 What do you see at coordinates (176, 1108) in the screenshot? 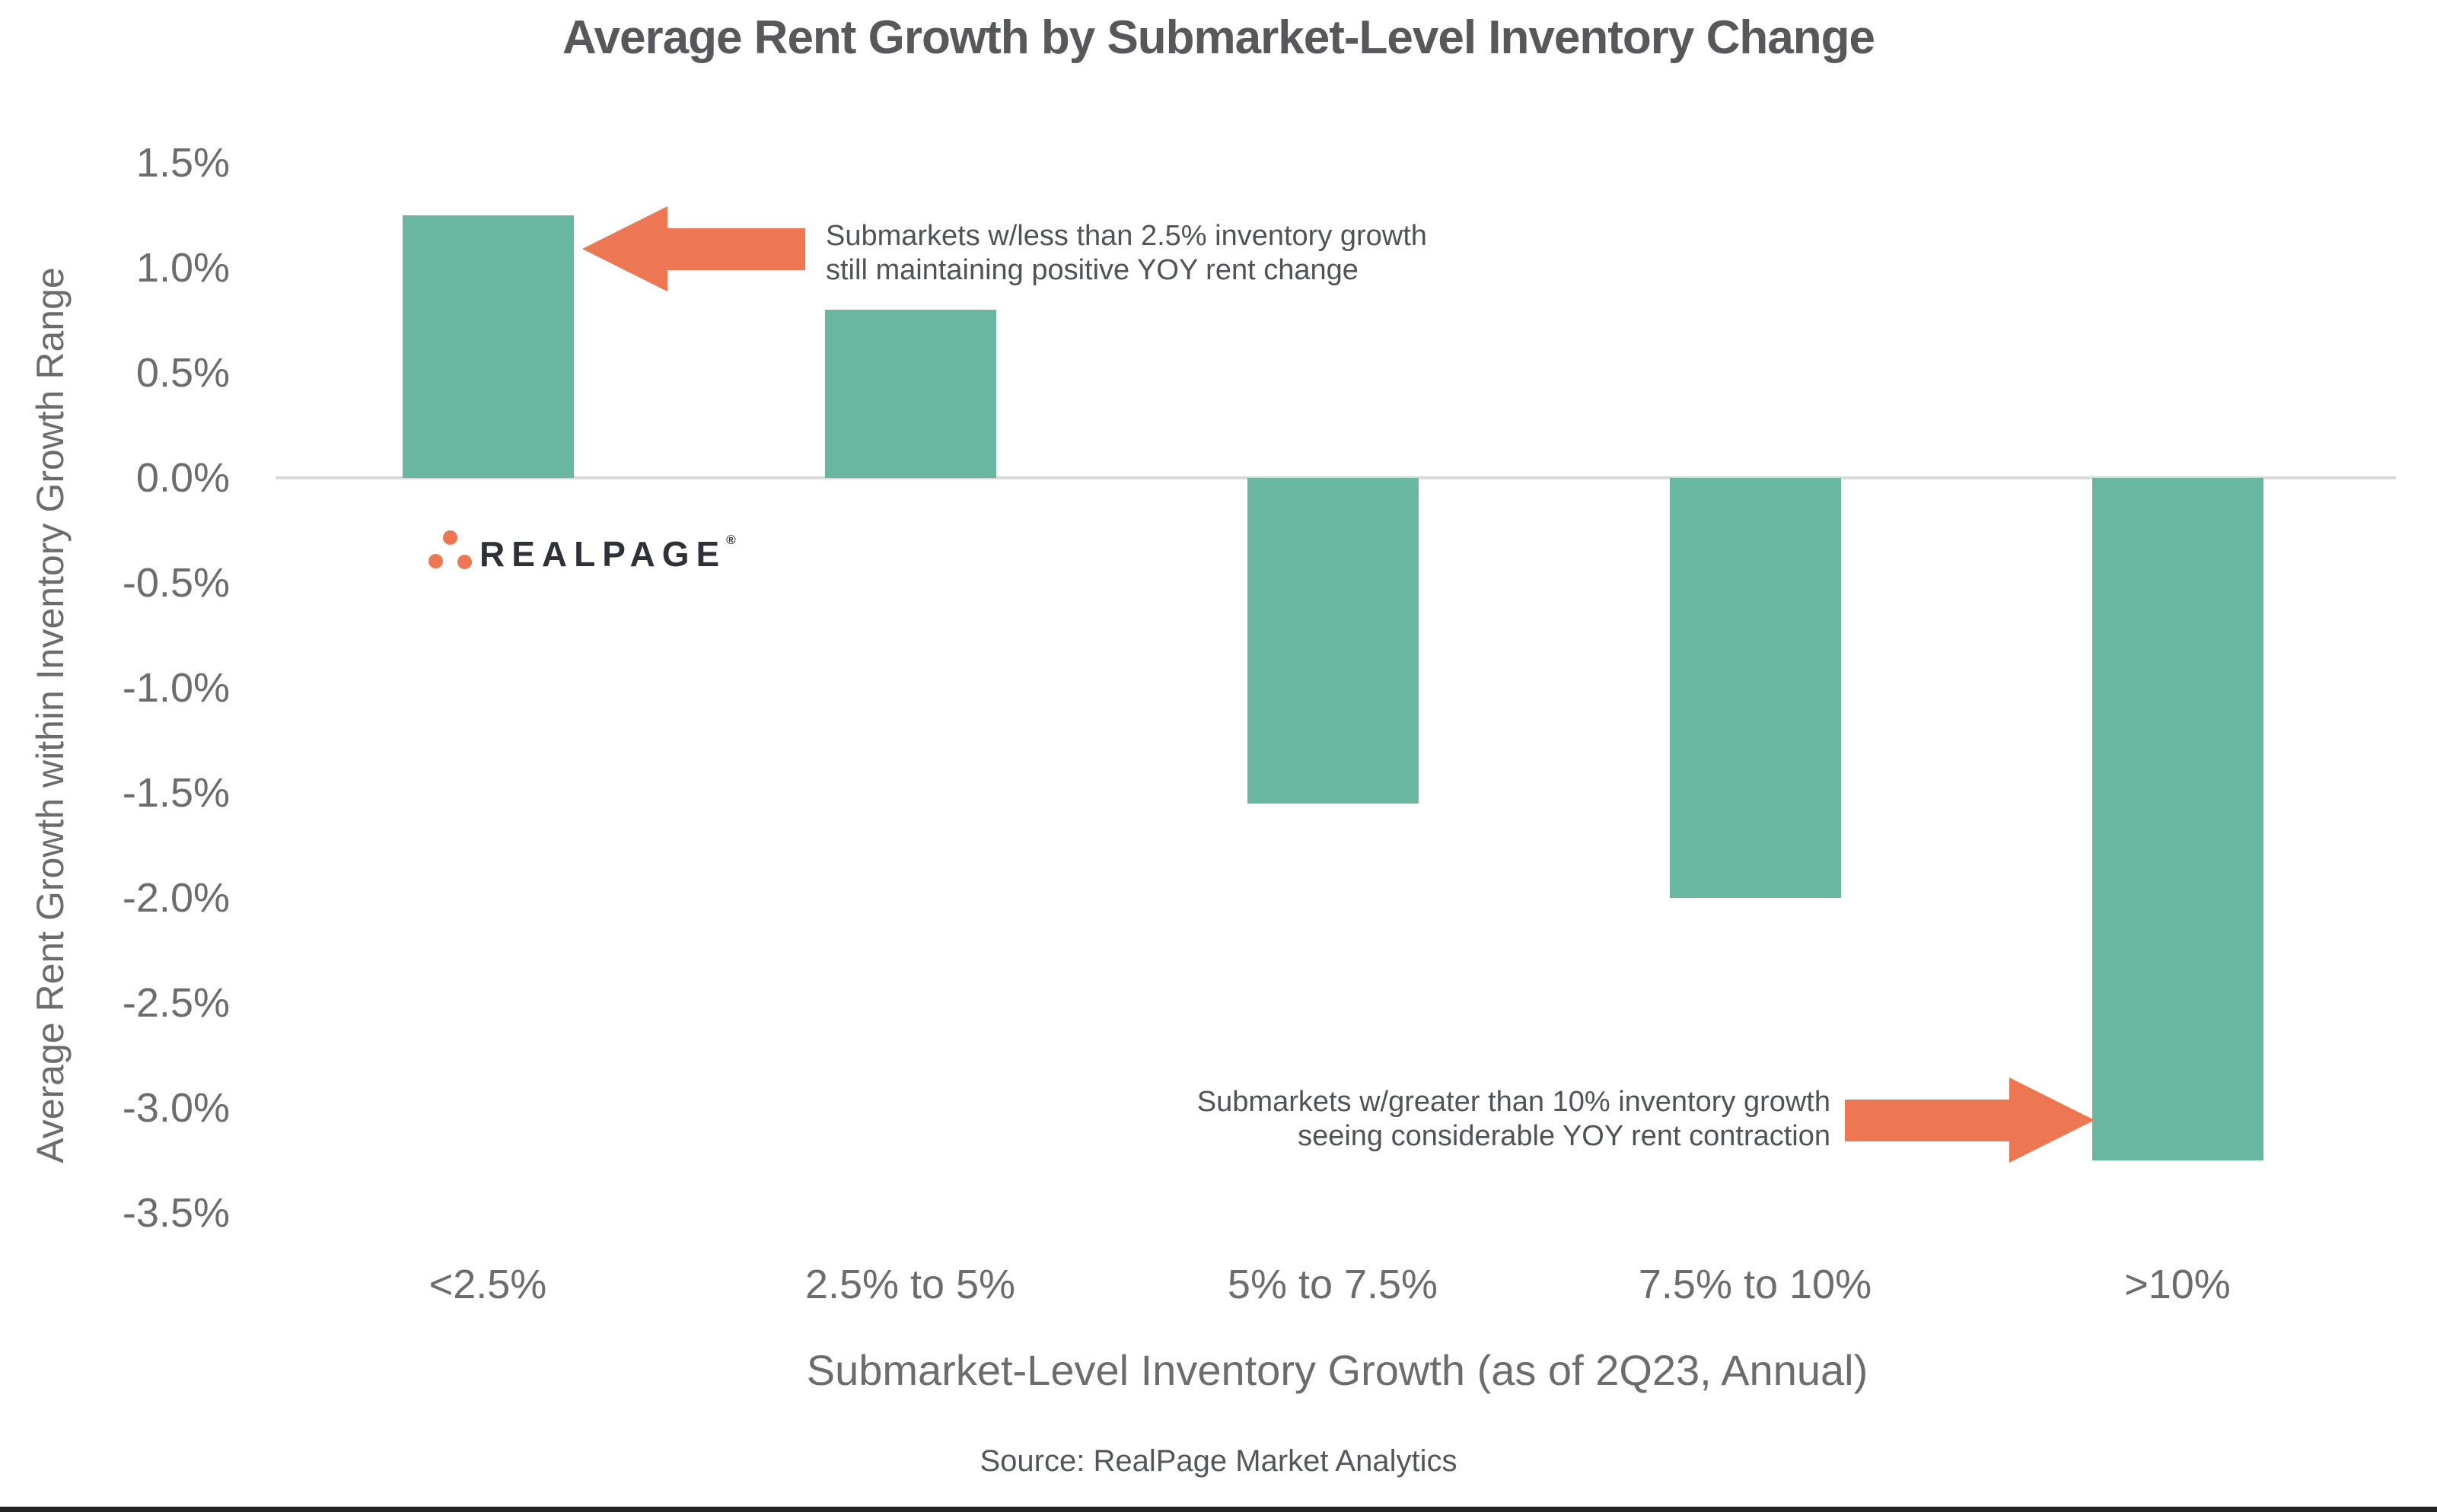
I see `y-tick-label: -3.0%` at bounding box center [176, 1108].